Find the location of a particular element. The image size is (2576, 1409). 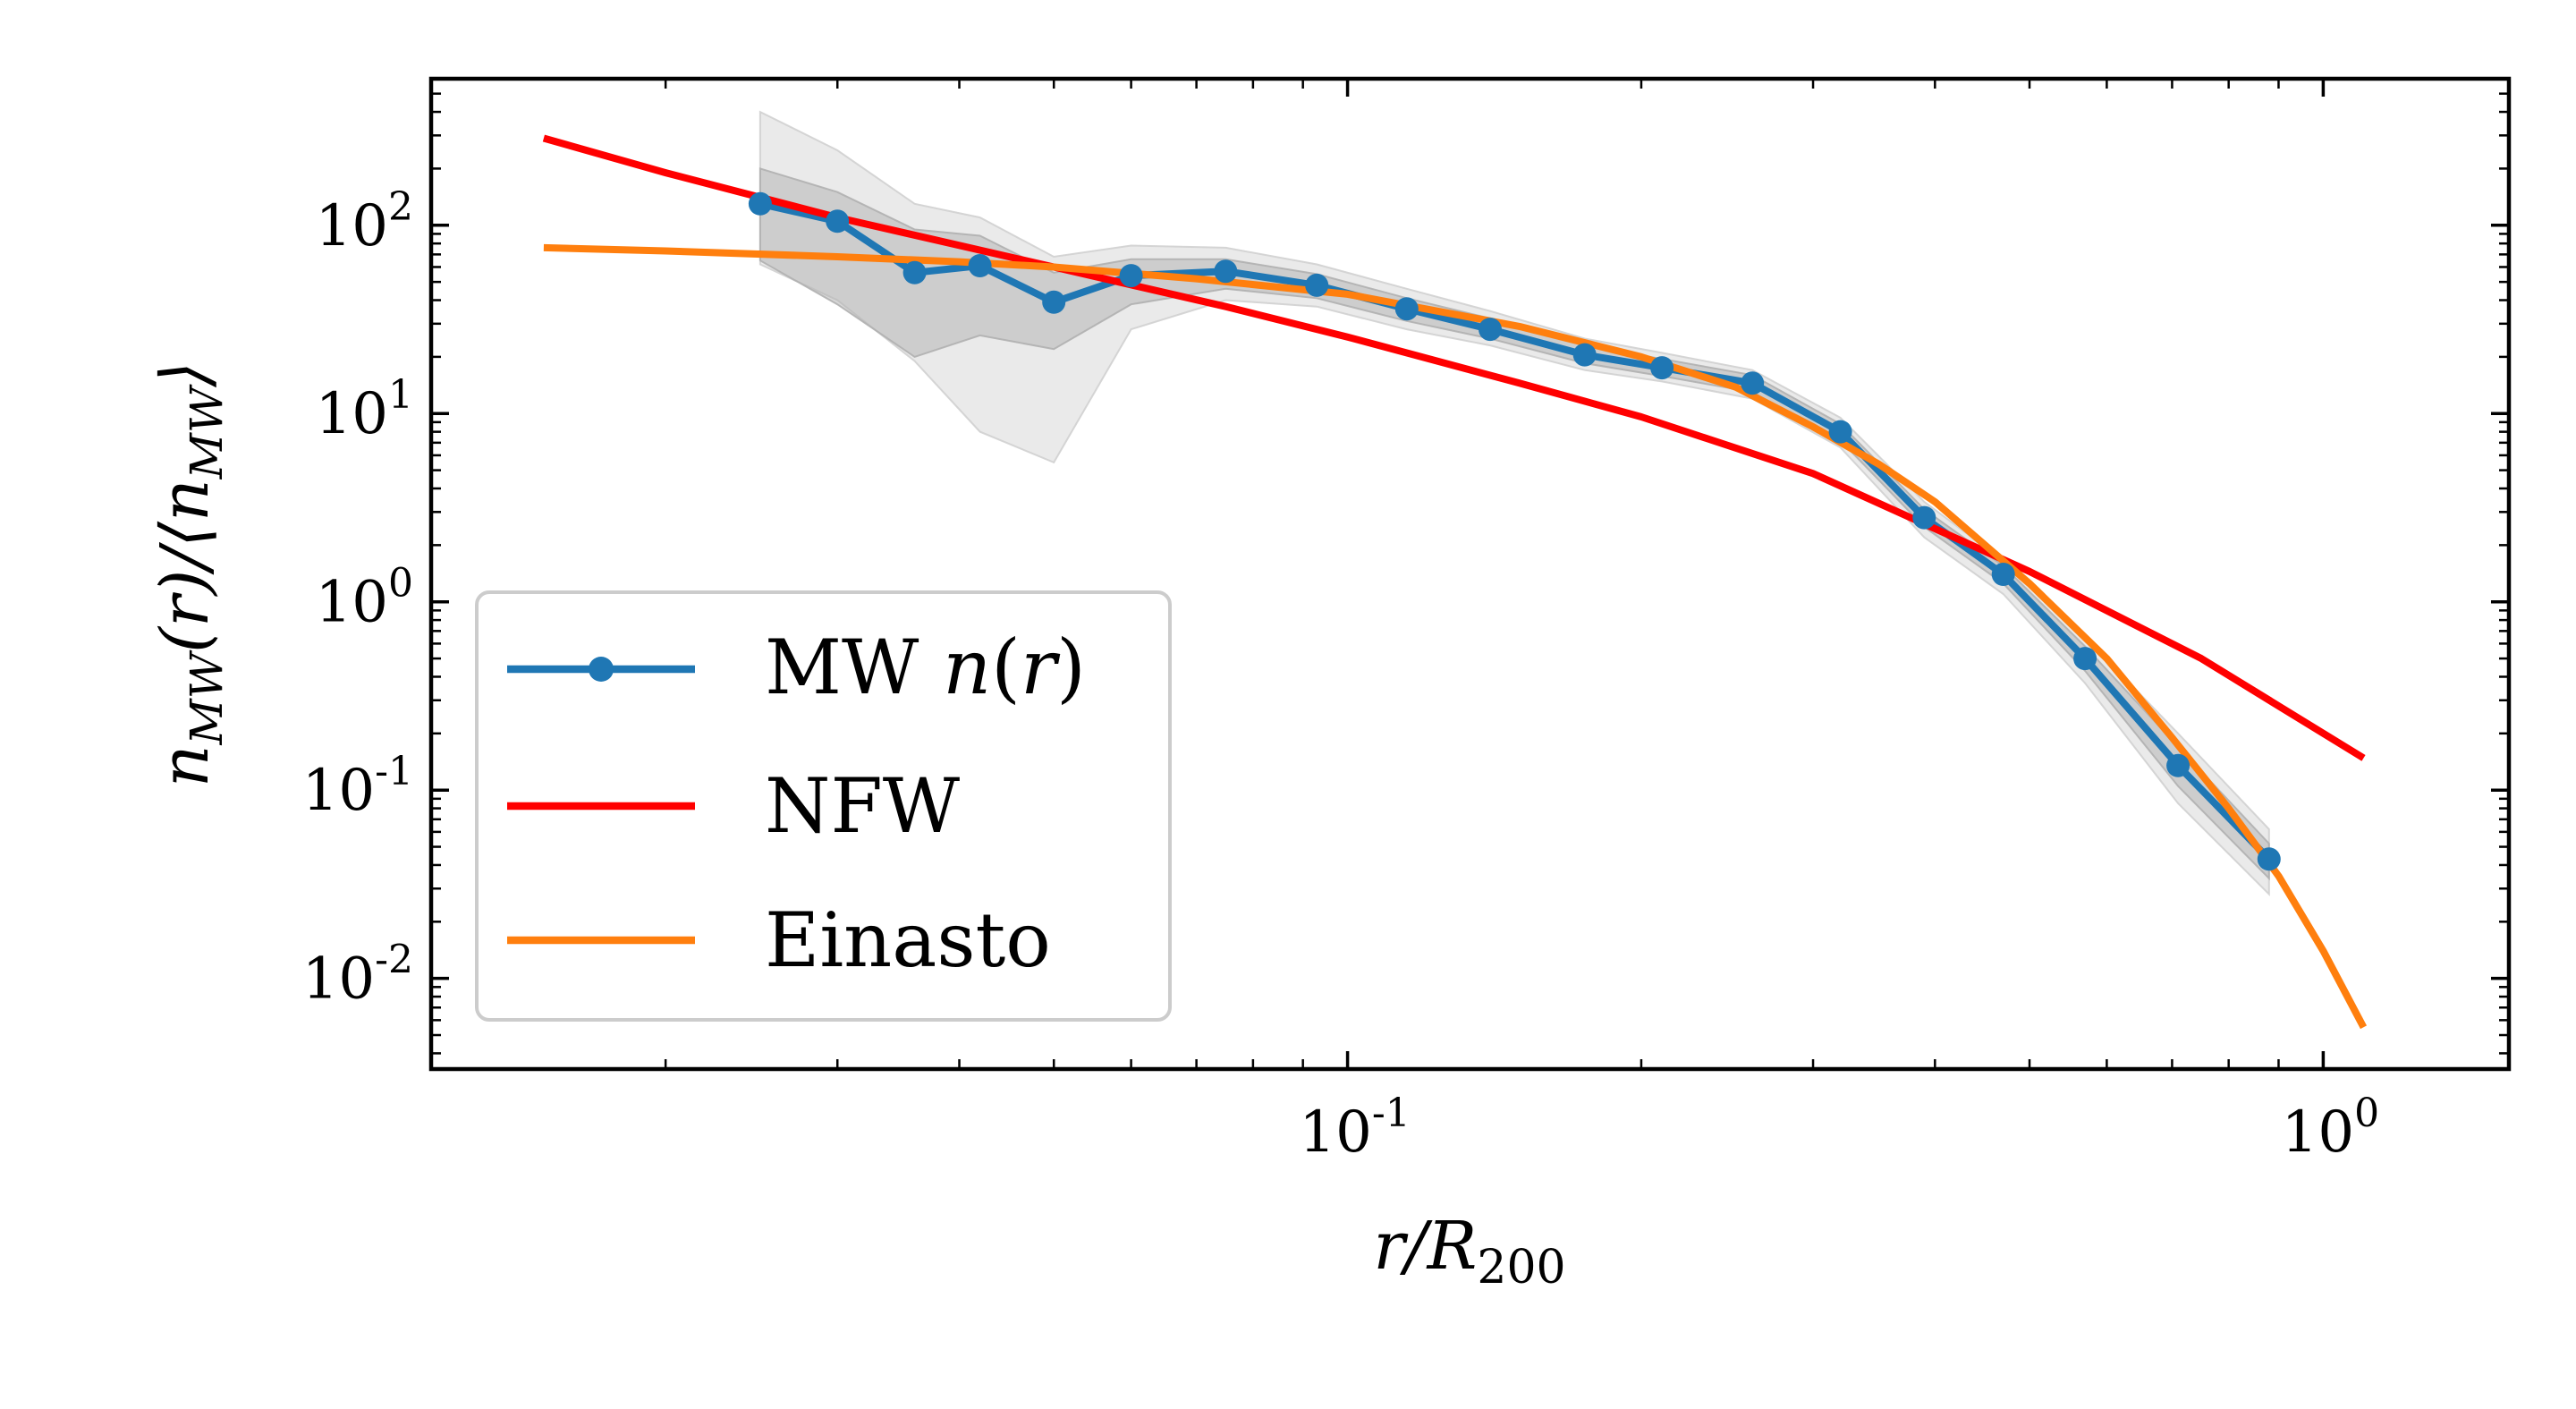

legend-entry-einasto: Einasto is located at coordinates (779, 940).